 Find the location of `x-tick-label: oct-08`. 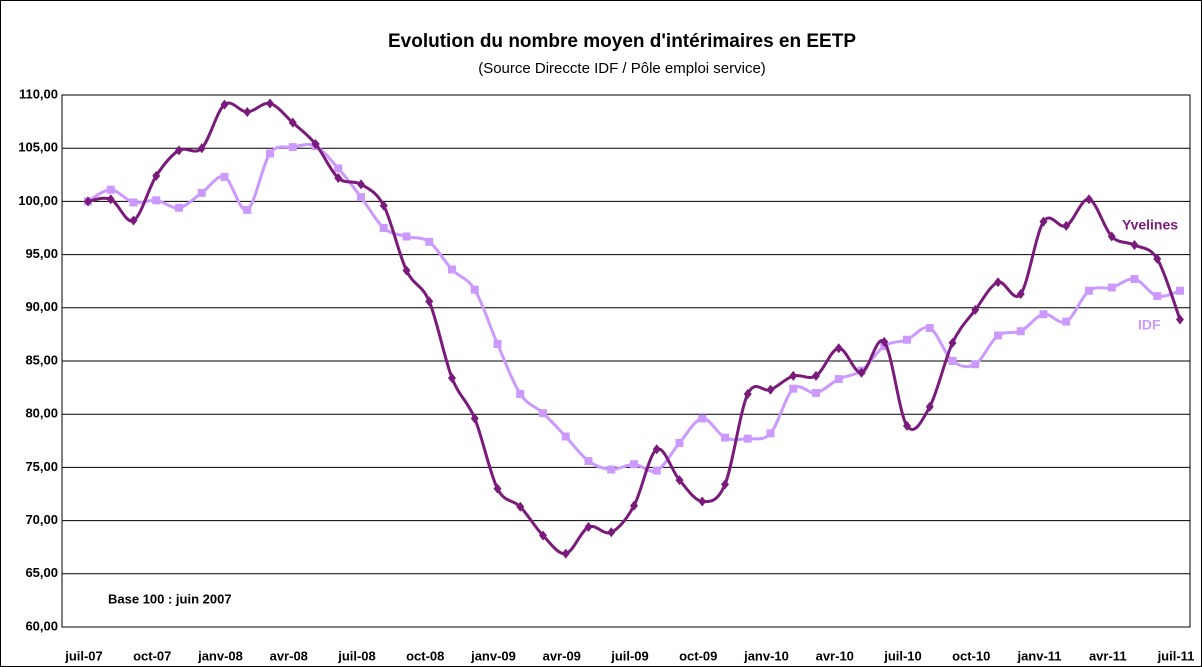

x-tick-label: oct-08 is located at coordinates (425, 655).